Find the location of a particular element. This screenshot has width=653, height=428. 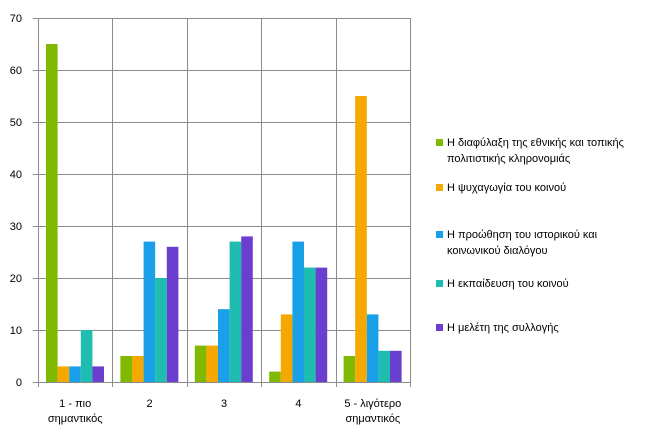

legend-item: Η μελέτη της συλλογής is located at coordinates (543, 328).